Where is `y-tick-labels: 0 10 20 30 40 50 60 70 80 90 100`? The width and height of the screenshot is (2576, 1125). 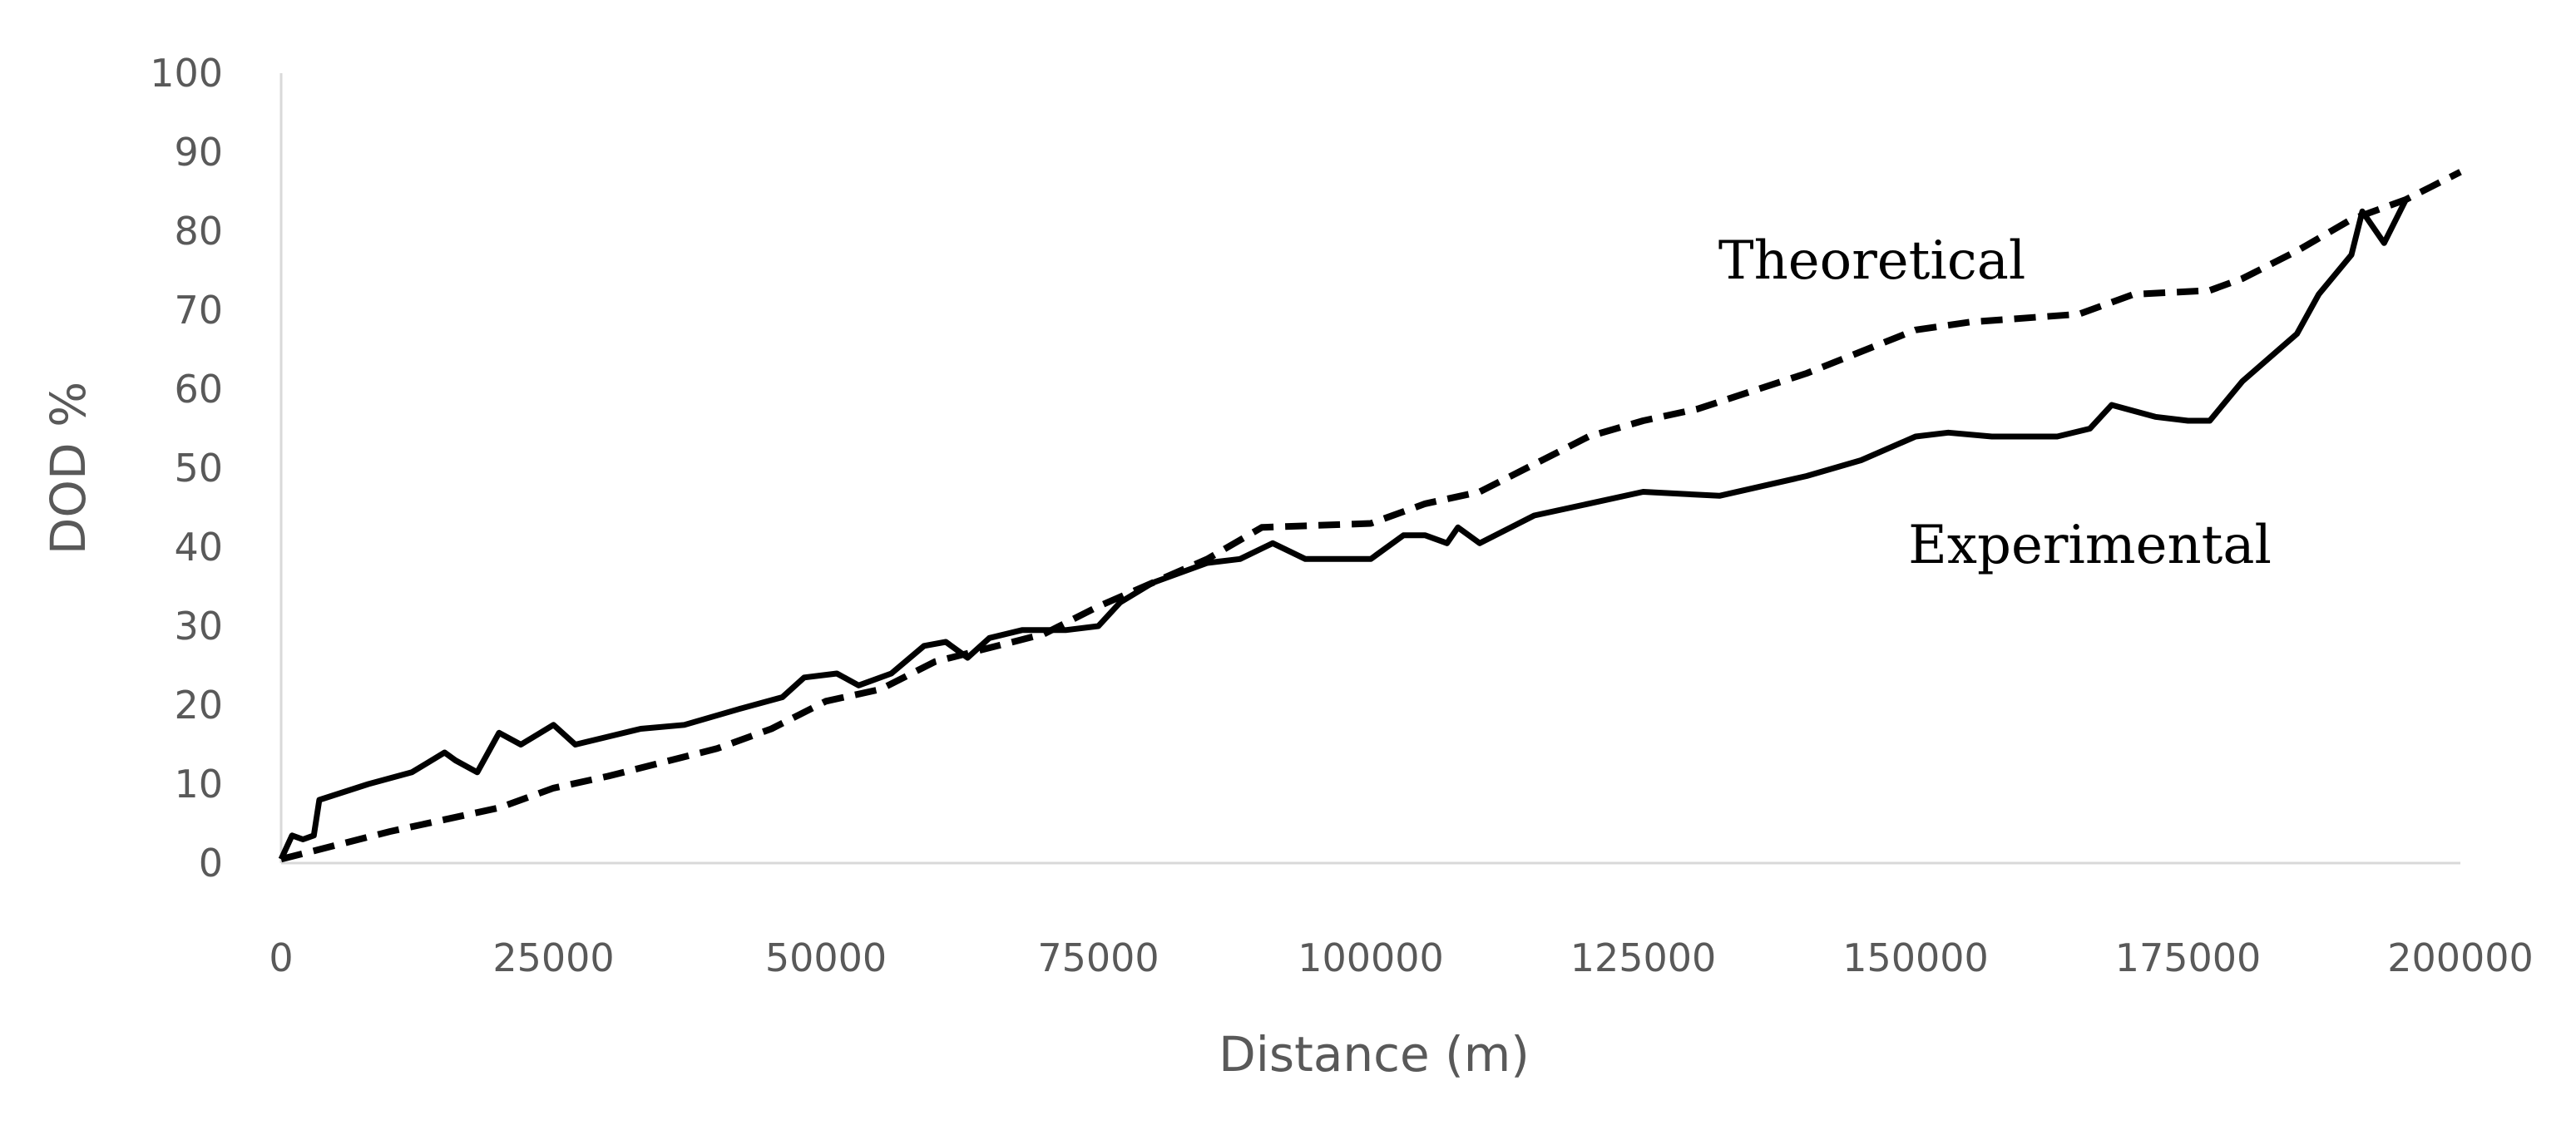
y-tick-labels: 0 10 20 30 40 50 60 70 80 90 100 is located at coordinates (186, 469).